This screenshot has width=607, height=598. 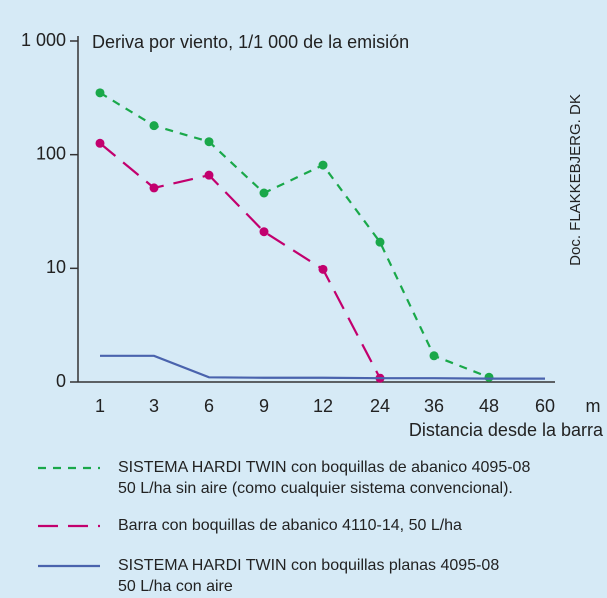 I want to click on x-tick-label: 6, so click(x=209, y=406).